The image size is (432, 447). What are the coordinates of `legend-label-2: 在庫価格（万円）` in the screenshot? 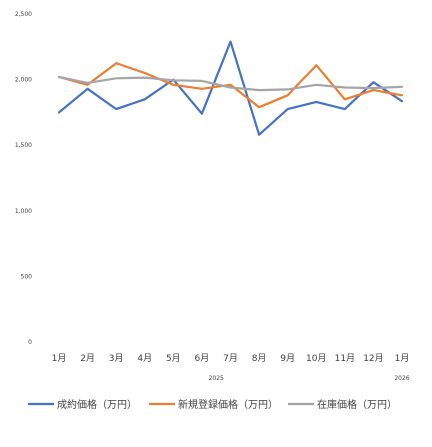 It's located at (357, 404).